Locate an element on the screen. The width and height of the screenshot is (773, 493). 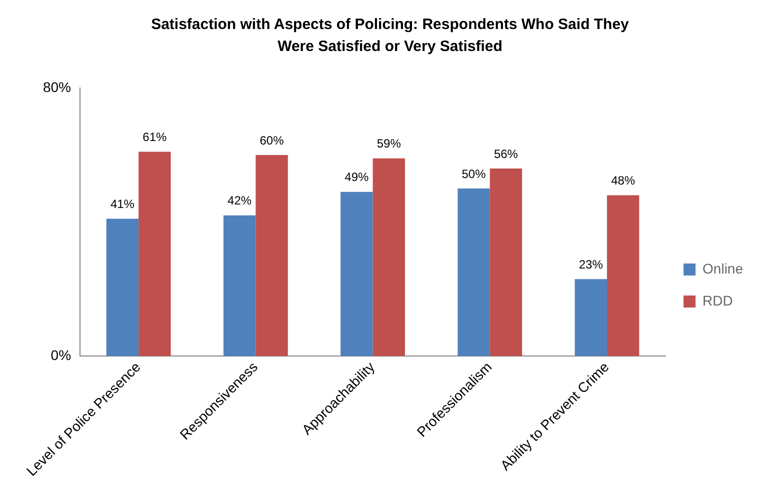
data-label: 48% is located at coordinates (623, 181).